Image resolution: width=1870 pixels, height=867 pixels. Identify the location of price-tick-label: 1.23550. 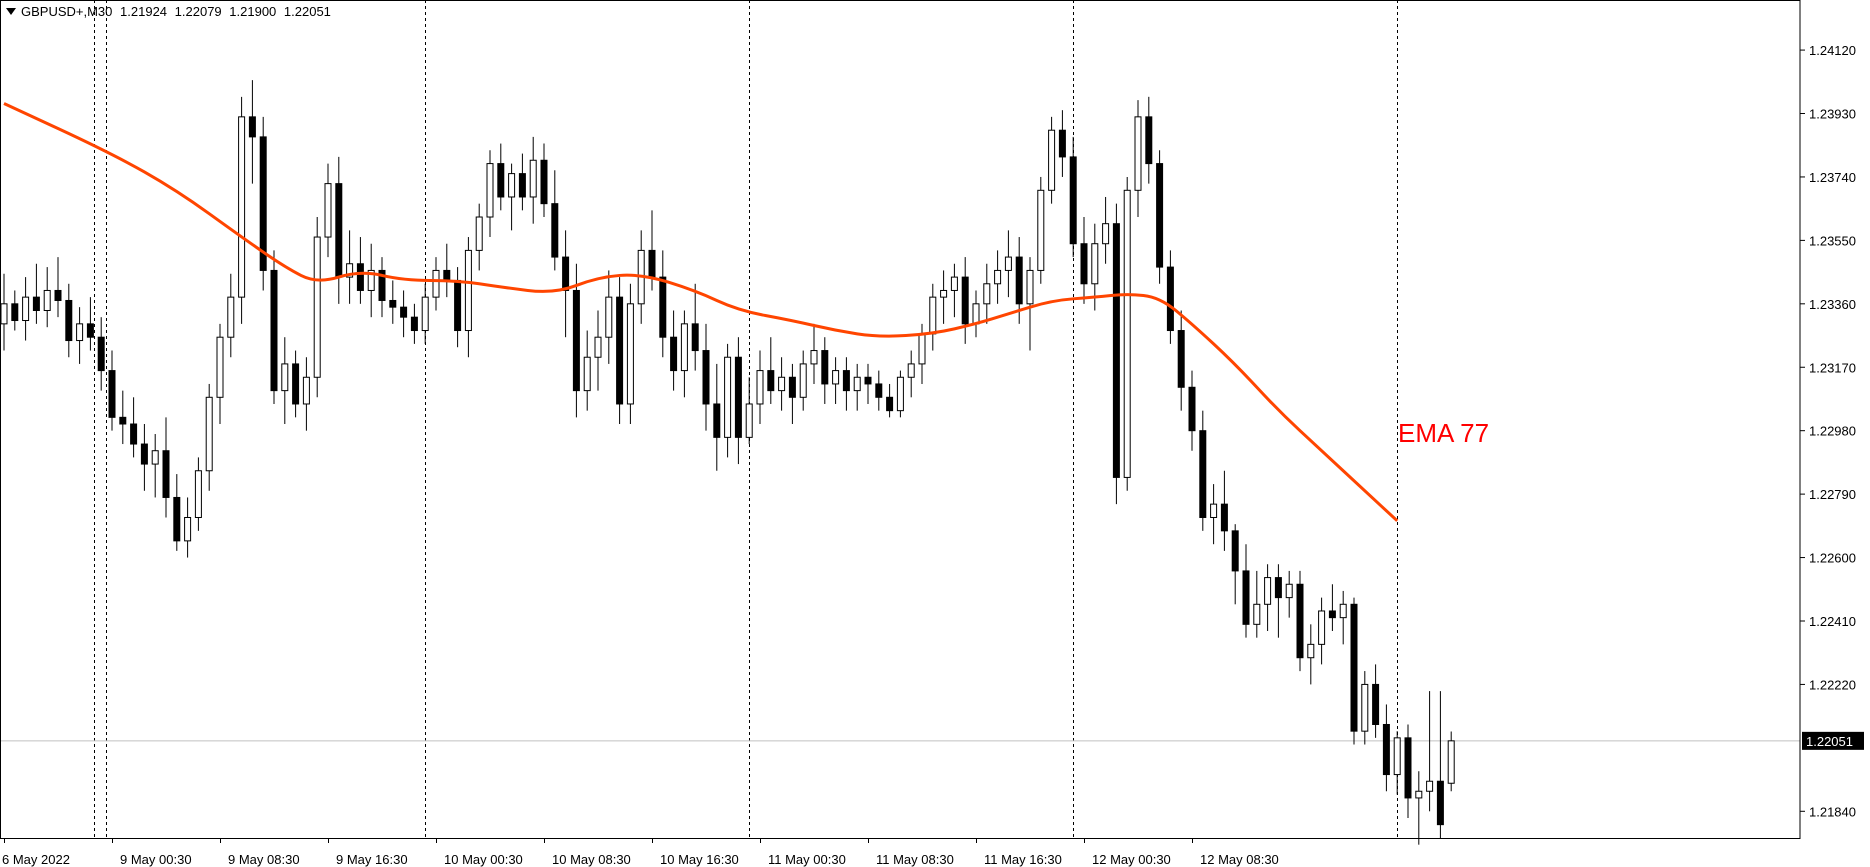
(1832, 240).